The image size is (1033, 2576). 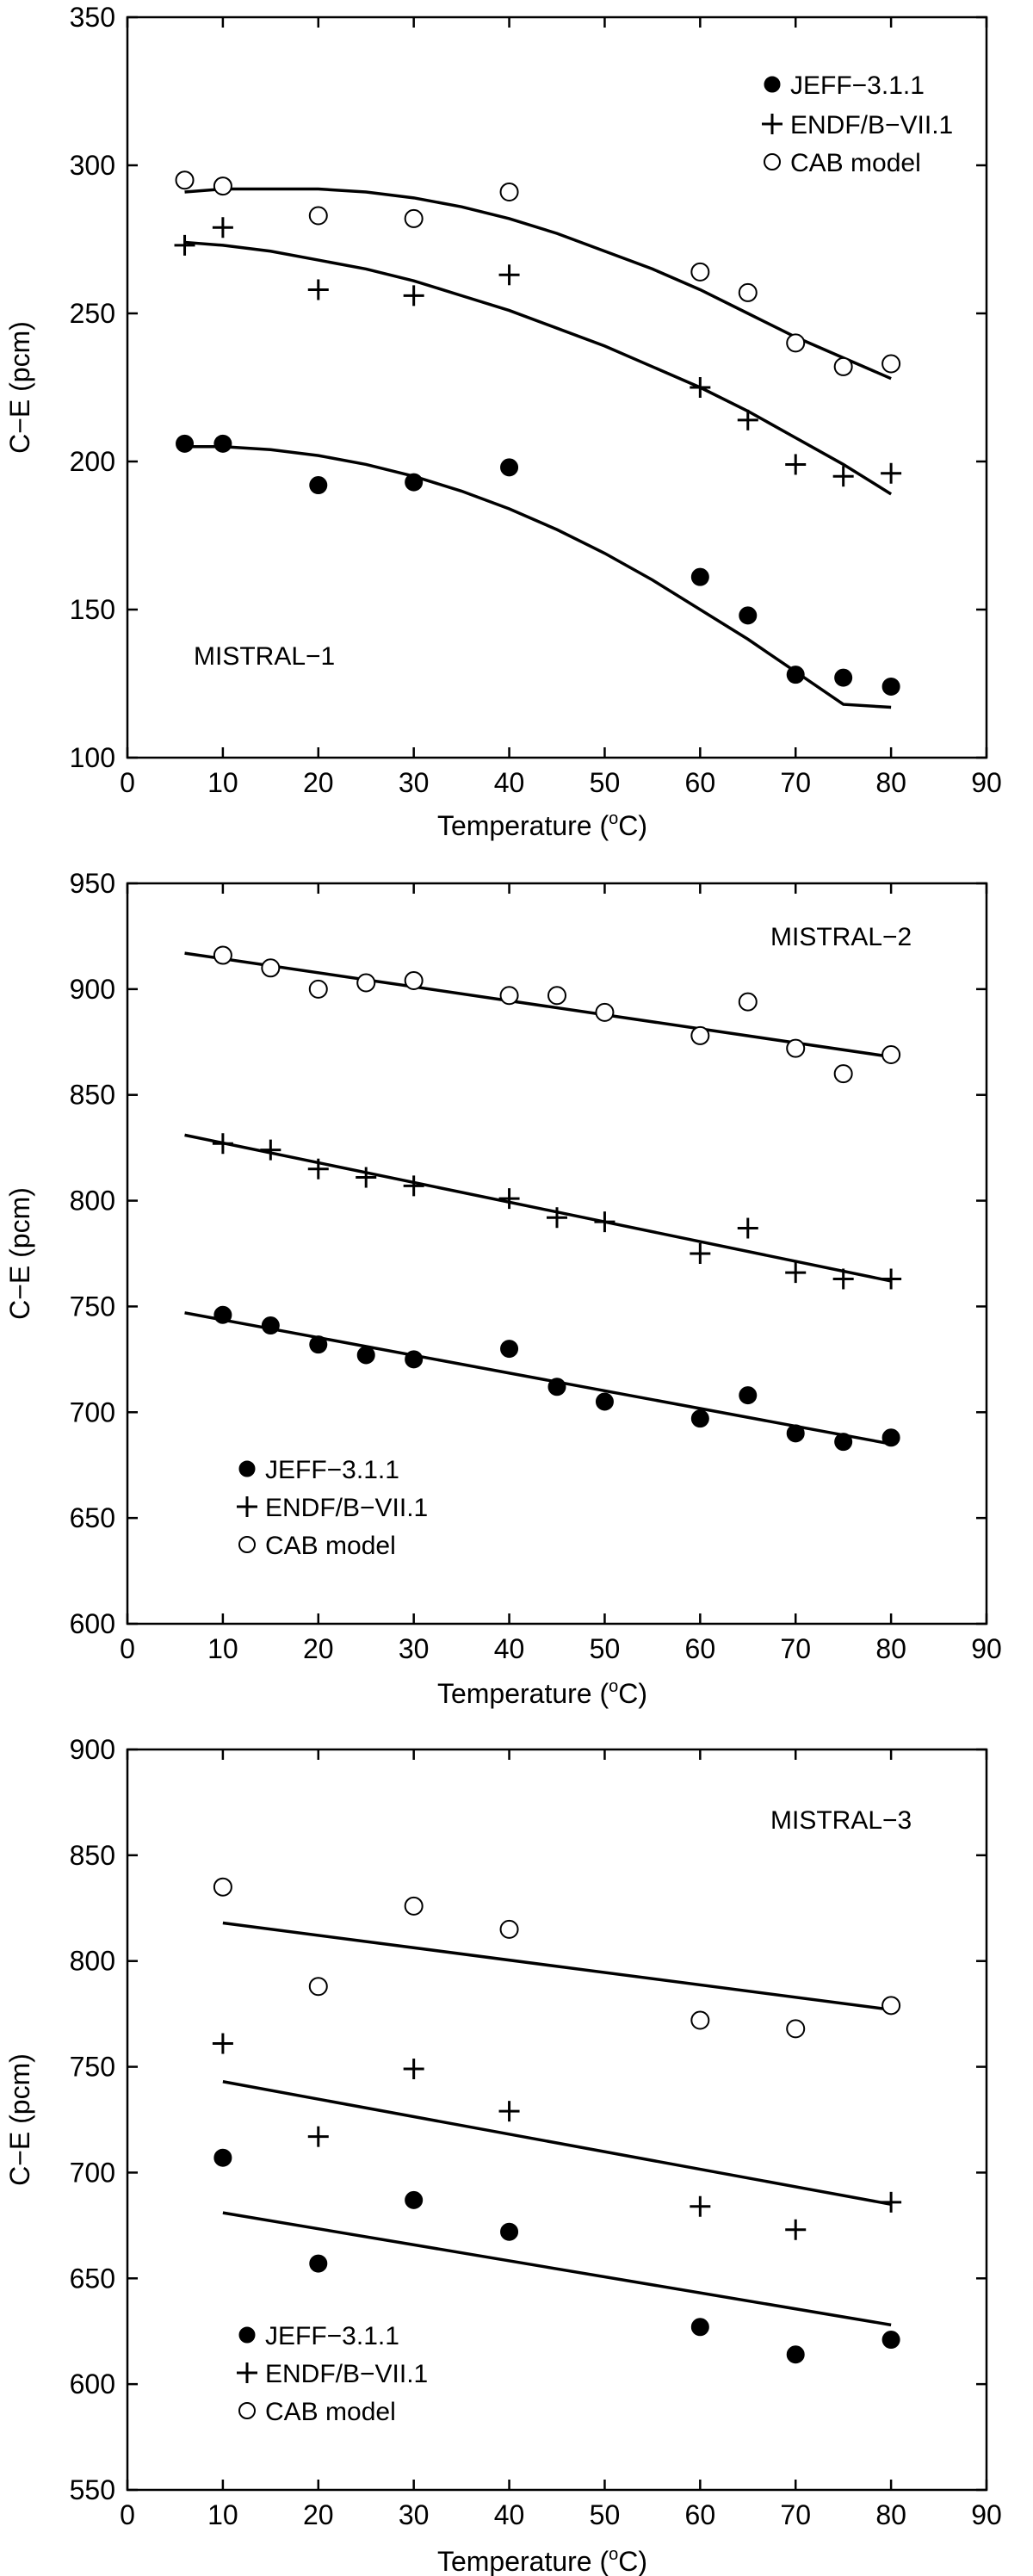 I want to click on x-axis-label: Temperature (oC), so click(x=542, y=2561).